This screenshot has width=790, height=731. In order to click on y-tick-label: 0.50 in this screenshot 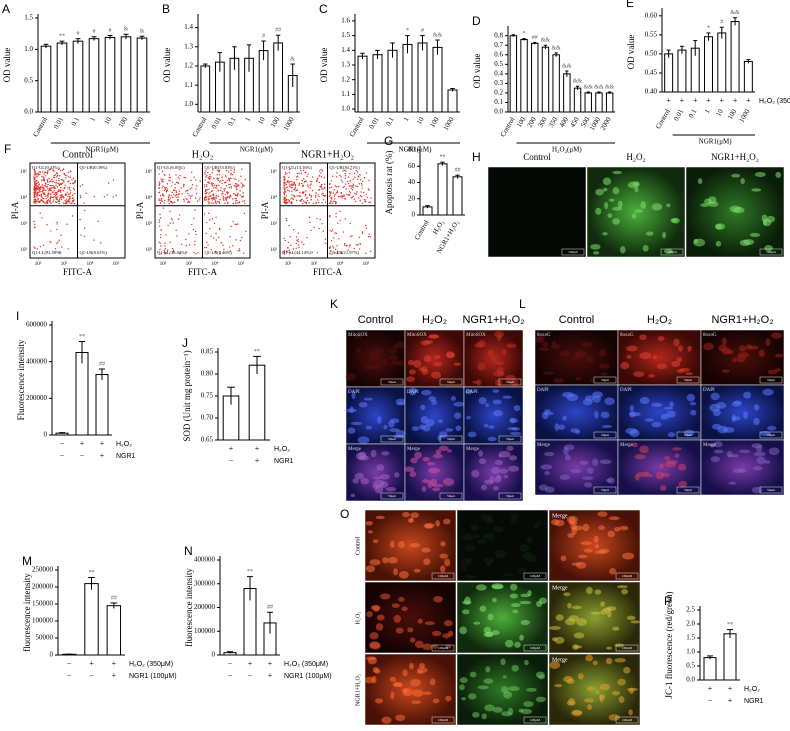, I will do `click(651, 54)`.